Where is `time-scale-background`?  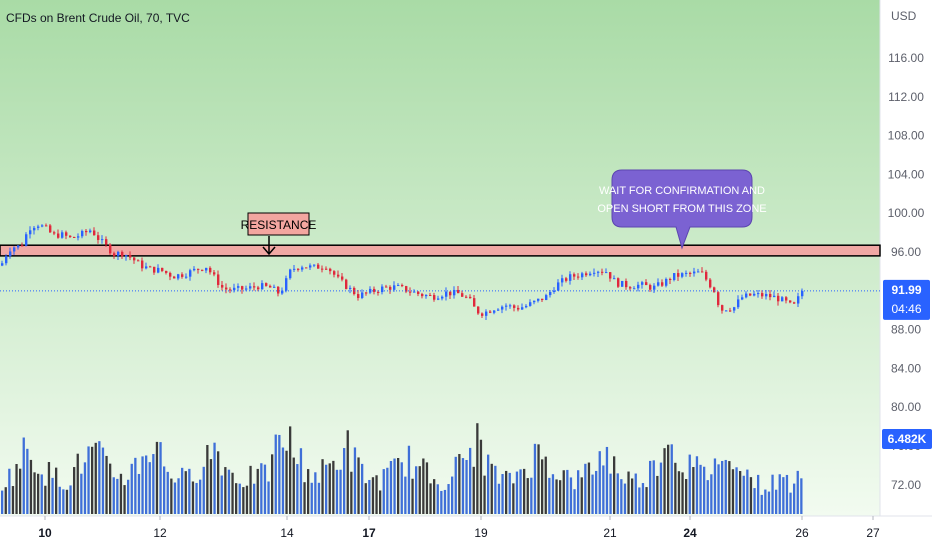
time-scale-background is located at coordinates (466, 533).